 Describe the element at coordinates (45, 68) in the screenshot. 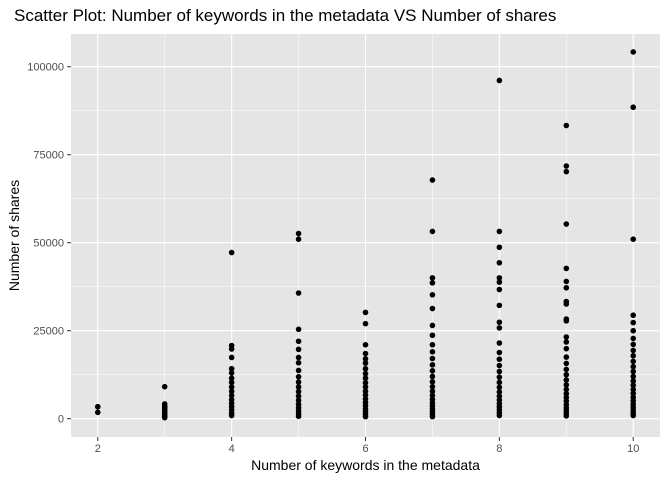

I see `y-tick-label: 100000` at that location.